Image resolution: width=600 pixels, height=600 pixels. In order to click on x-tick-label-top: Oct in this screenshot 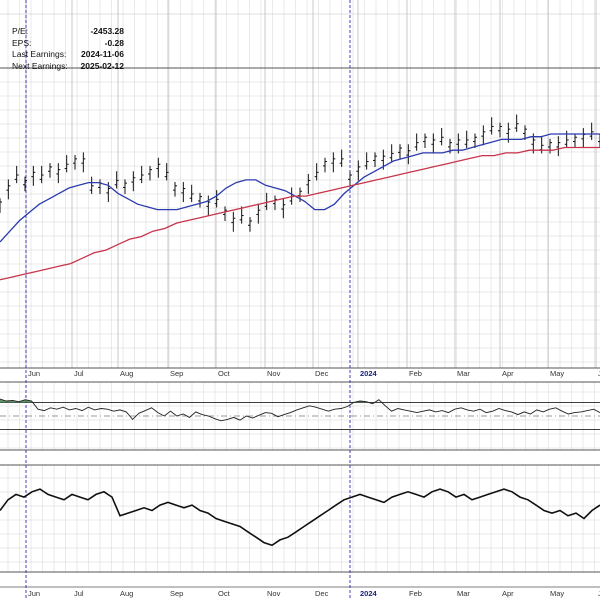, I will do `click(224, 373)`.